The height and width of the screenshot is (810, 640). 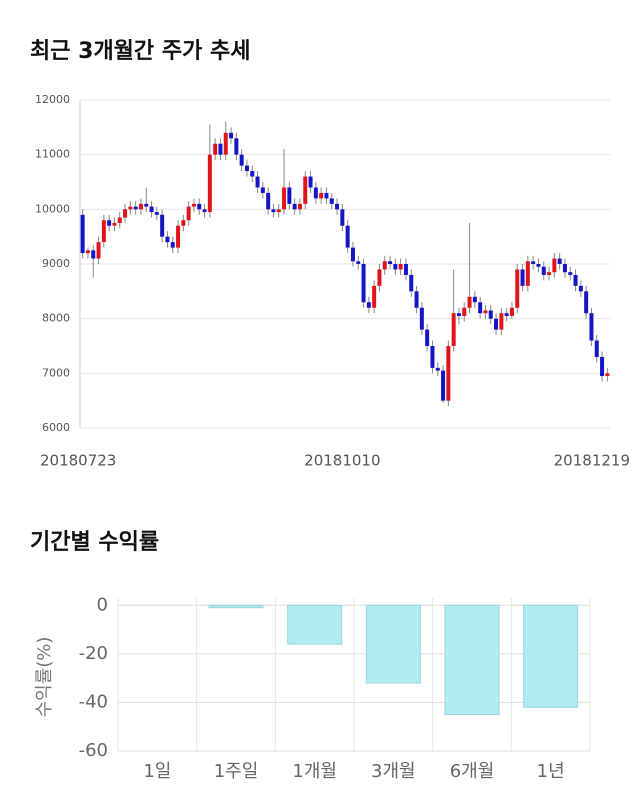 What do you see at coordinates (551, 771) in the screenshot?
I see `x-tick-label: 1년` at bounding box center [551, 771].